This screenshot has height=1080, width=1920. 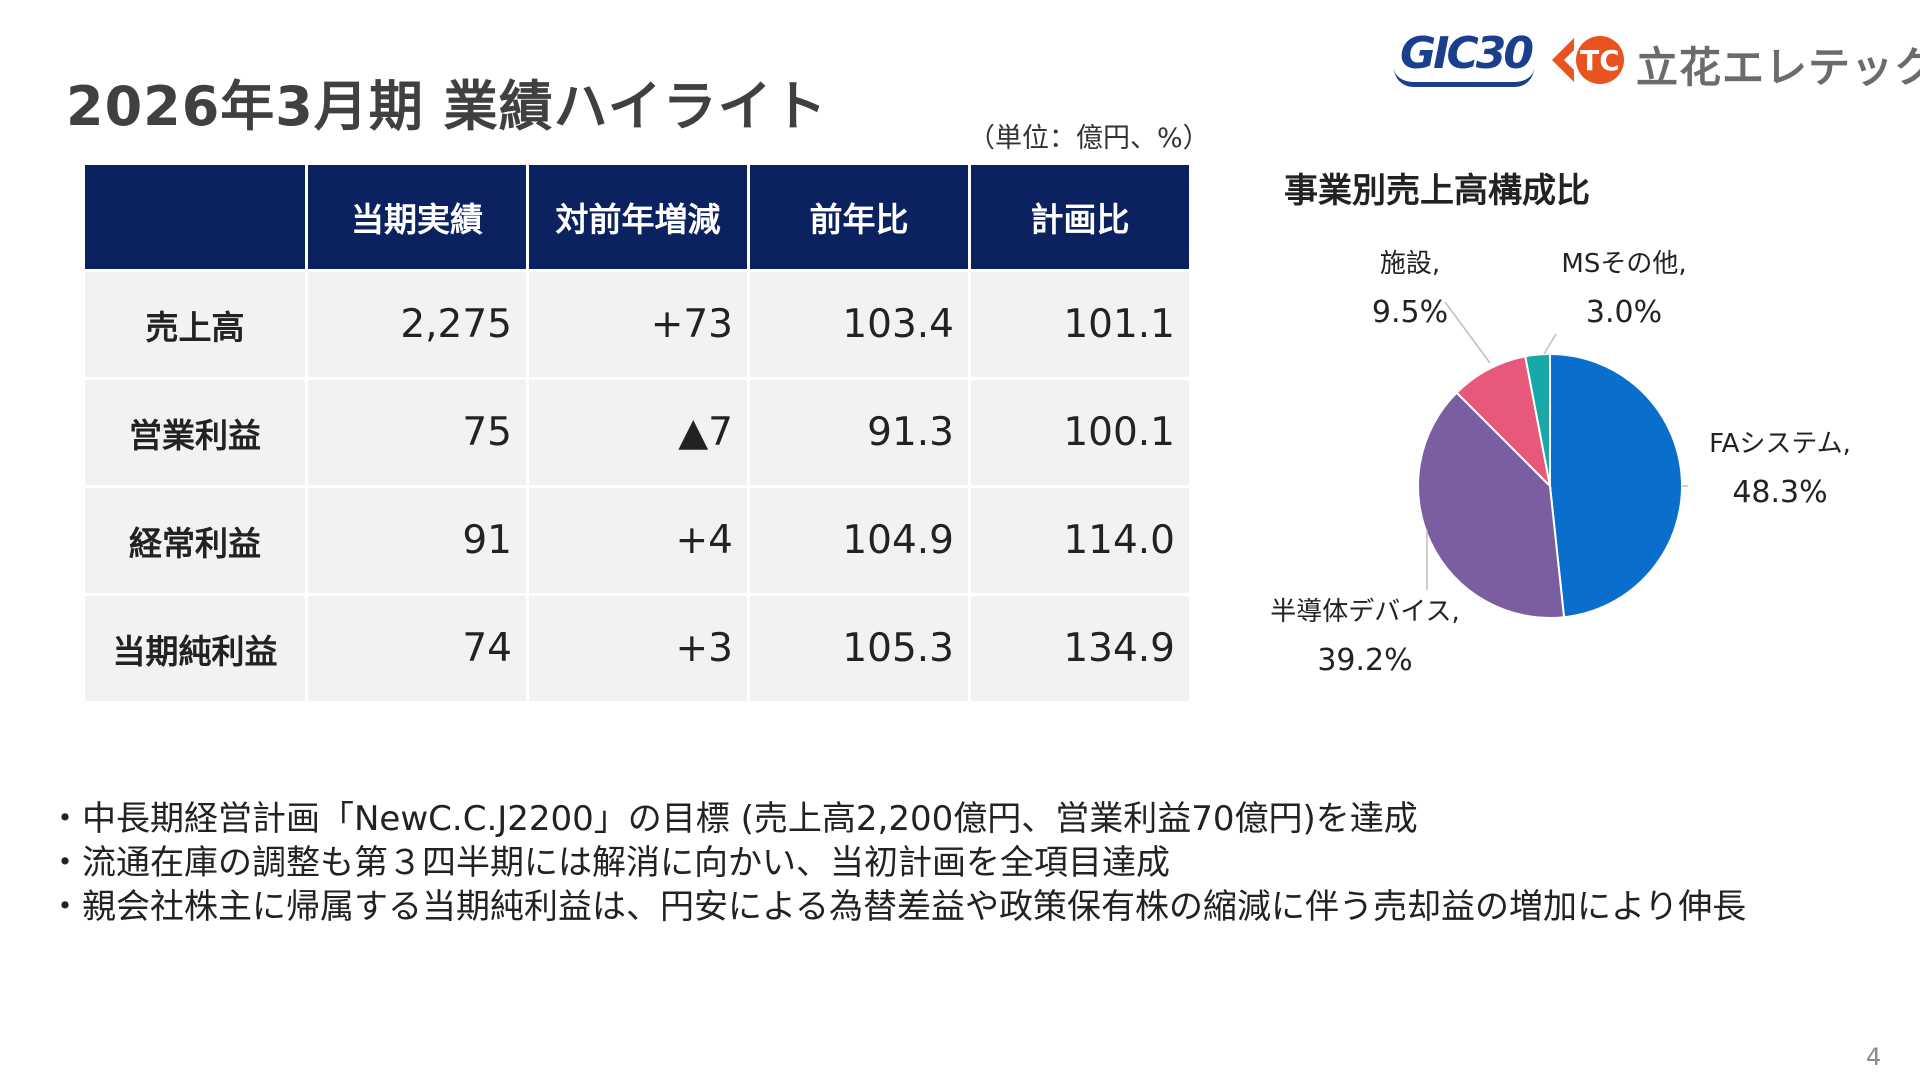 I want to click on table-cell: +73, so click(x=638, y=324).